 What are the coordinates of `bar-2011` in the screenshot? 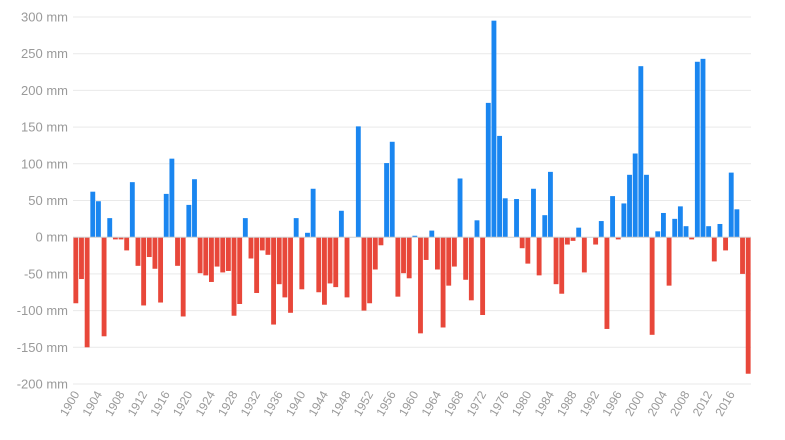 It's located at (703, 148).